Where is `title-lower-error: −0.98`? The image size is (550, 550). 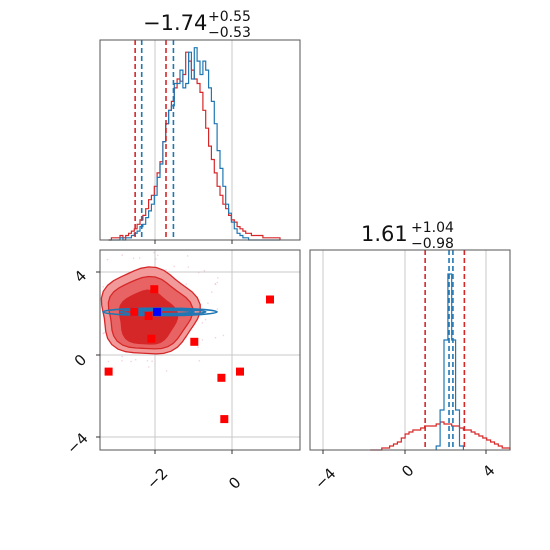
title-lower-error: −0.98 is located at coordinates (432, 244).